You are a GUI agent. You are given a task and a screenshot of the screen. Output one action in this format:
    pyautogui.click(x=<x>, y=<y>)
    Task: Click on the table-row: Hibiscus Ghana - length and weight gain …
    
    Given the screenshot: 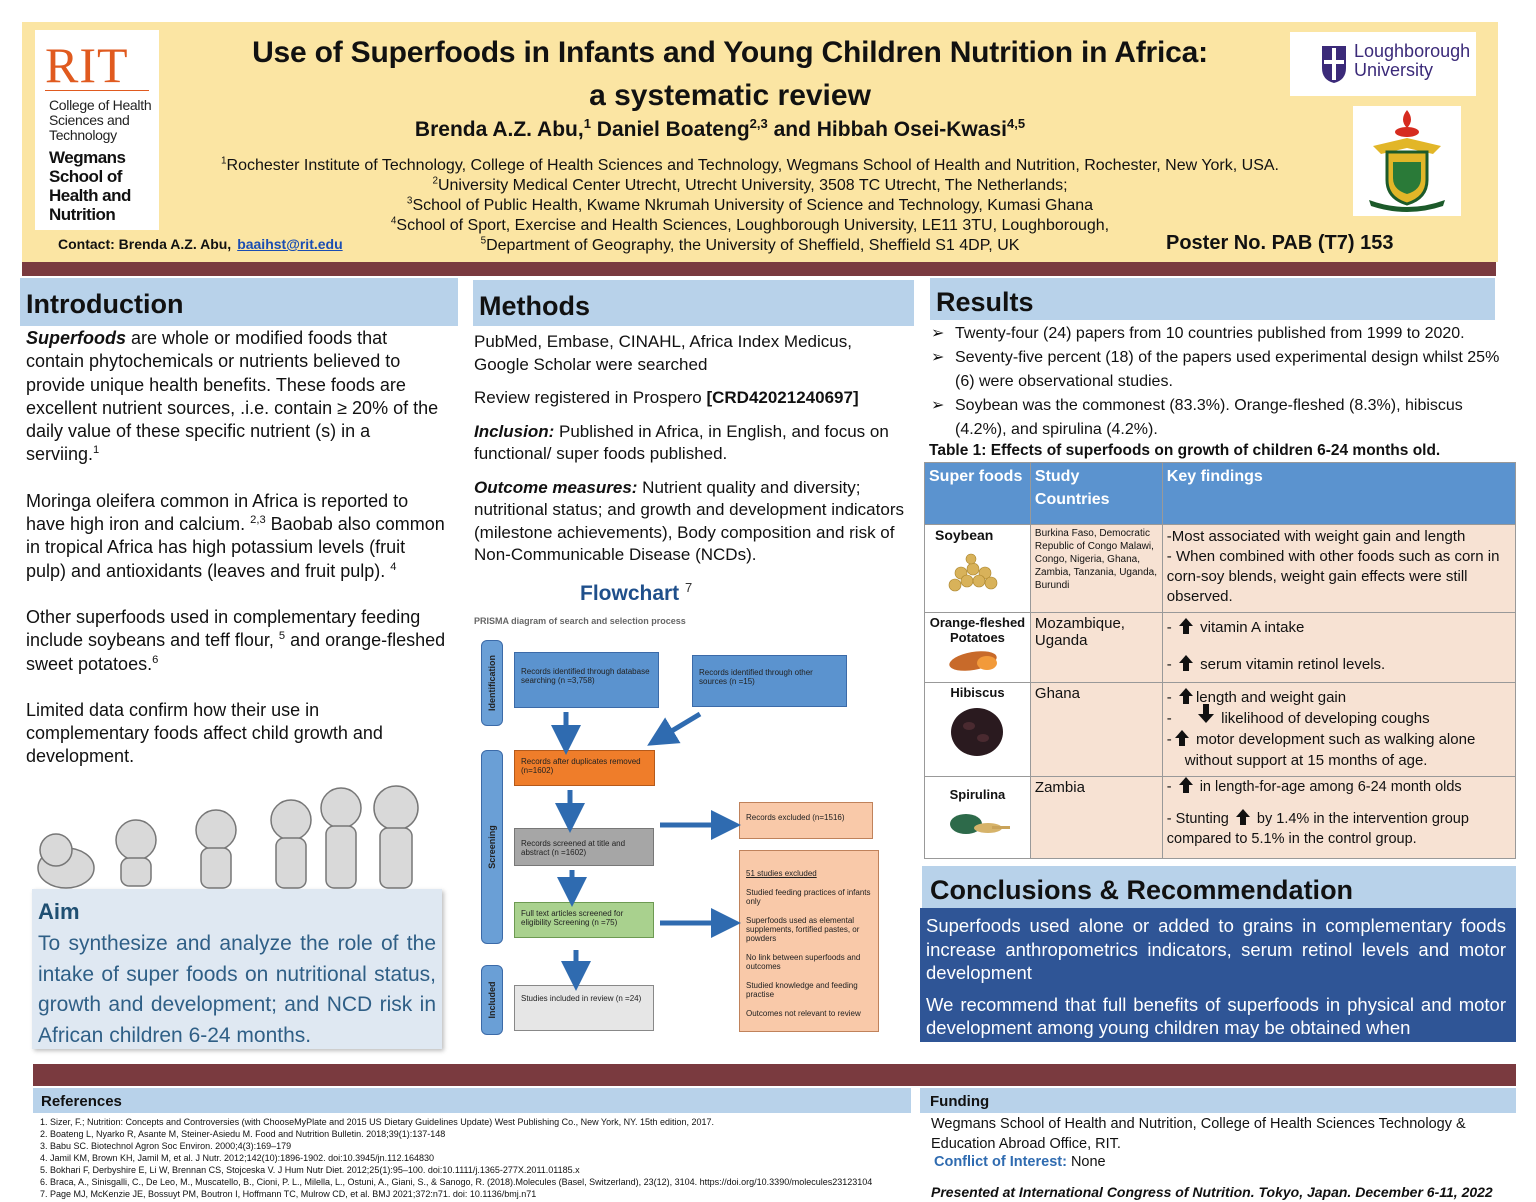 What is the action you would take?
    pyautogui.click(x=1220, y=729)
    